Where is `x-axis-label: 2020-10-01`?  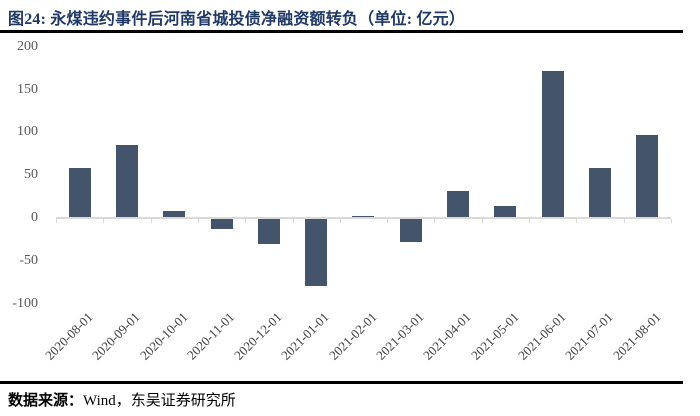 x-axis-label: 2020-10-01 is located at coordinates (163, 336).